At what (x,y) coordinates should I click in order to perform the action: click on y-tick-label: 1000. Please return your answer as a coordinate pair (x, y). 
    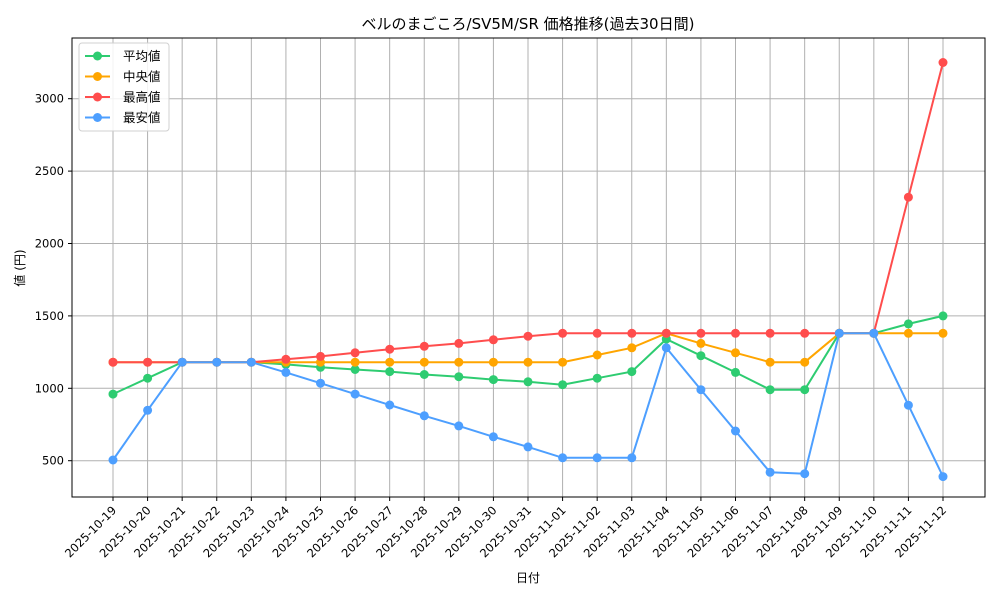
    Looking at the image, I should click on (49, 388).